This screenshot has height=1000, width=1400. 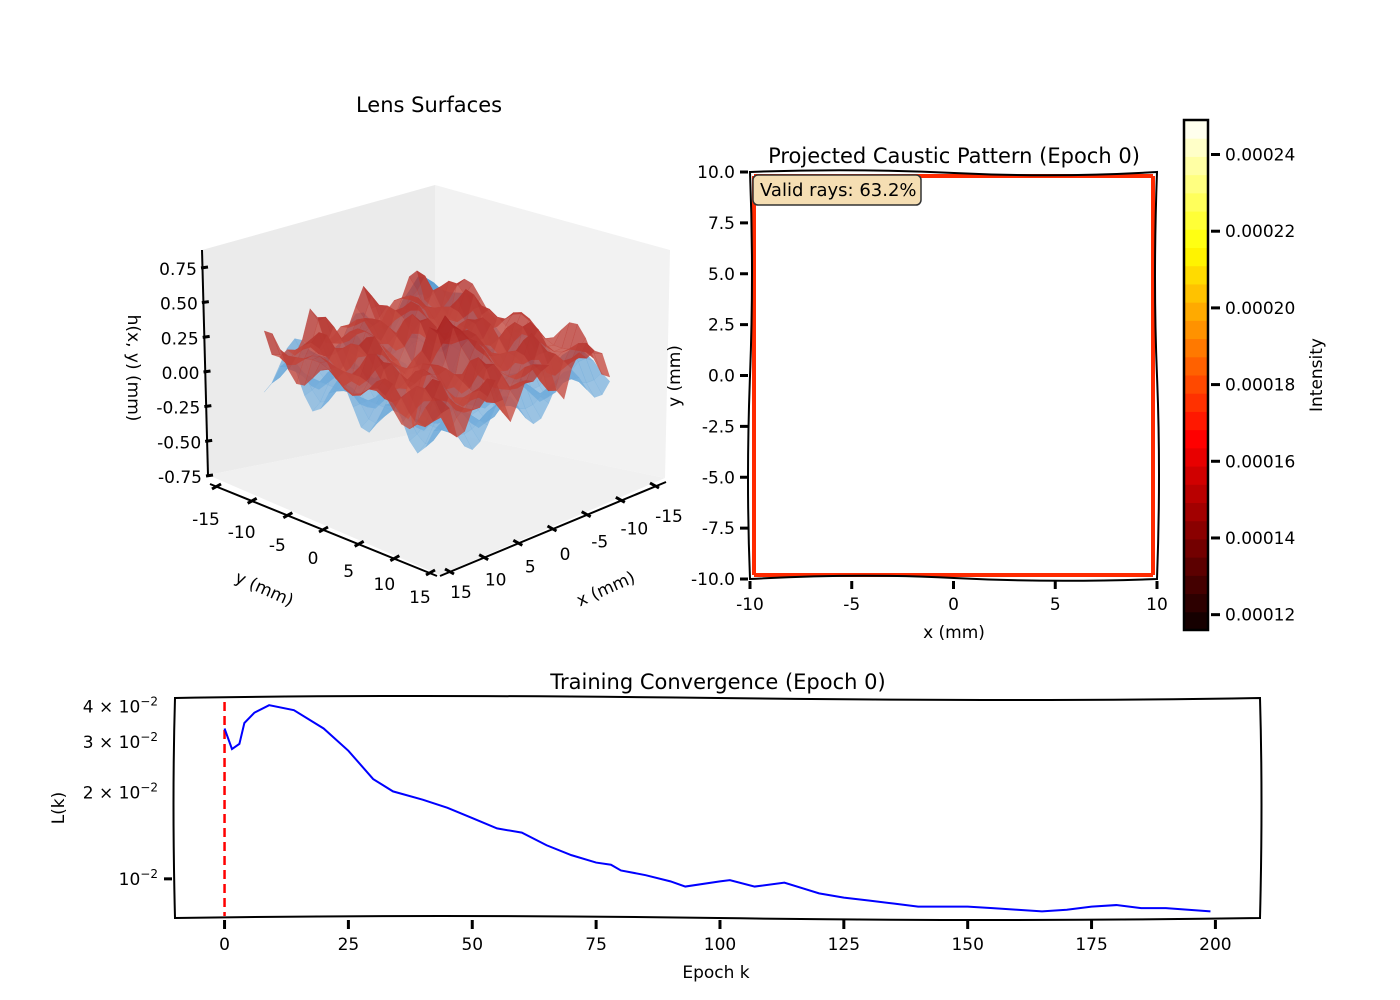 What do you see at coordinates (721, 275) in the screenshot?
I see `caustic-y-tick-label: 5.0` at bounding box center [721, 275].